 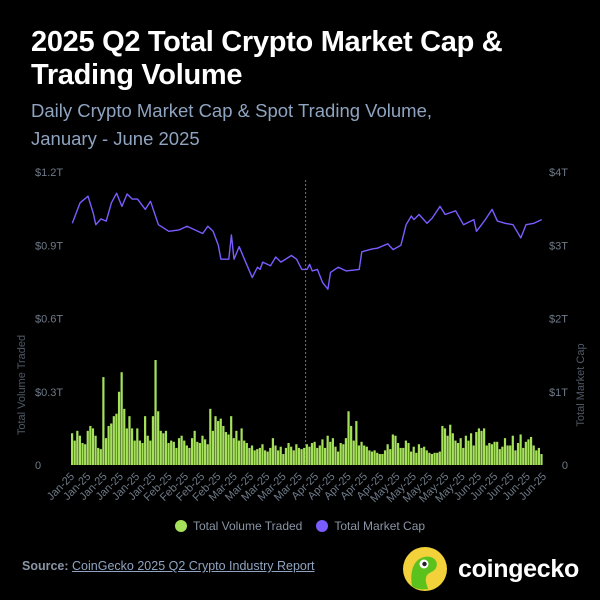 What do you see at coordinates (49, 173) in the screenshot?
I see `left-tick-label: $1.2T` at bounding box center [49, 173].